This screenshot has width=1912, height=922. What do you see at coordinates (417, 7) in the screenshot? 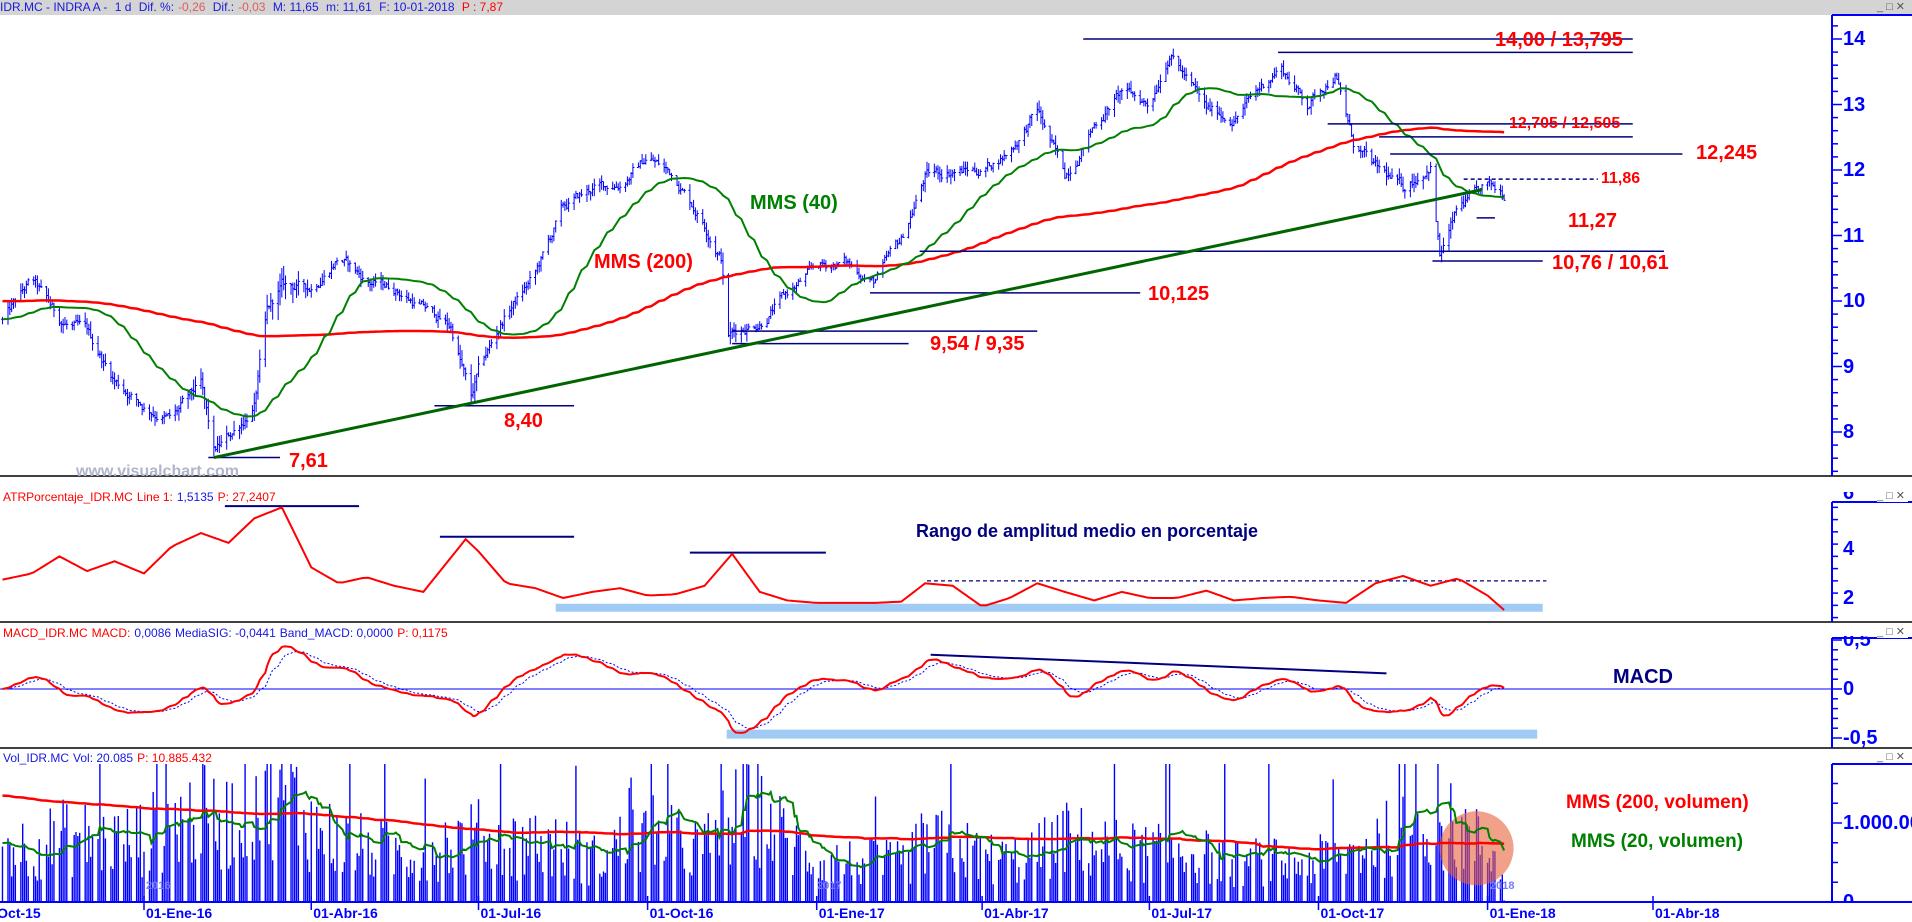
I see `date-value: F: 10-01-2018` at bounding box center [417, 7].